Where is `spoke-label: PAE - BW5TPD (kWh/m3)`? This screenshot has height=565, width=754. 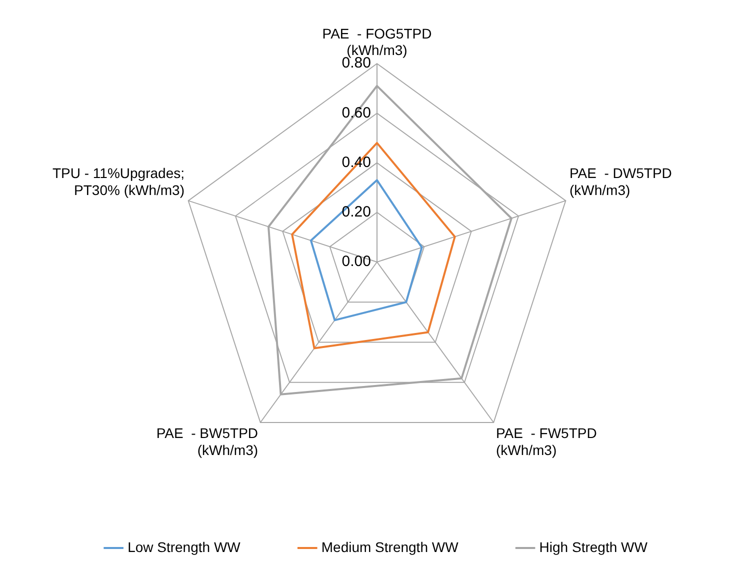
spoke-label: PAE - BW5TPD (kWh/m3) is located at coordinates (207, 441).